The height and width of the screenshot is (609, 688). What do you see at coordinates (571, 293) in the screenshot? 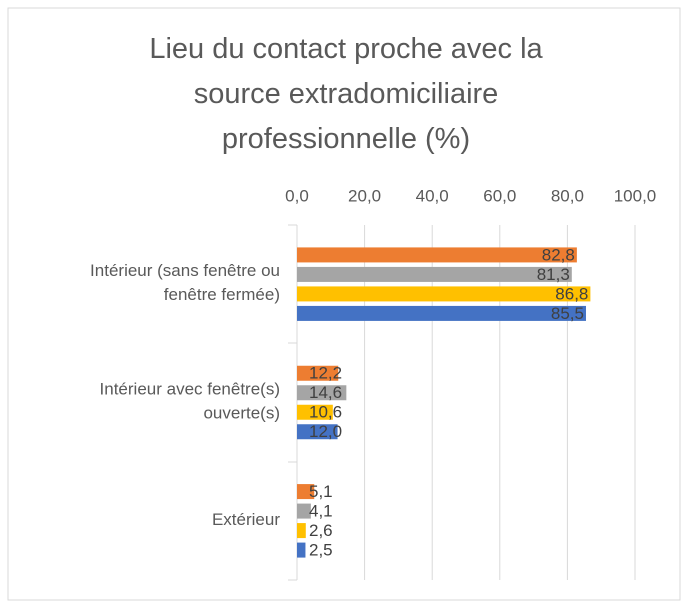
I see `value-label: 86,8` at bounding box center [571, 293].